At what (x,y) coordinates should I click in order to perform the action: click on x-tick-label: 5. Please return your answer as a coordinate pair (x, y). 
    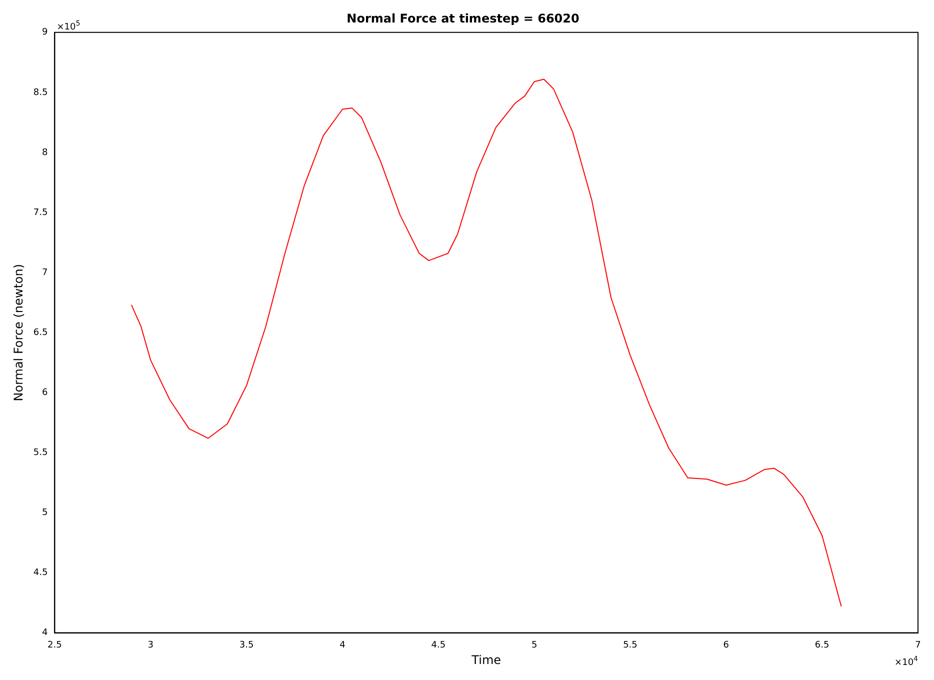
    Looking at the image, I should click on (534, 645).